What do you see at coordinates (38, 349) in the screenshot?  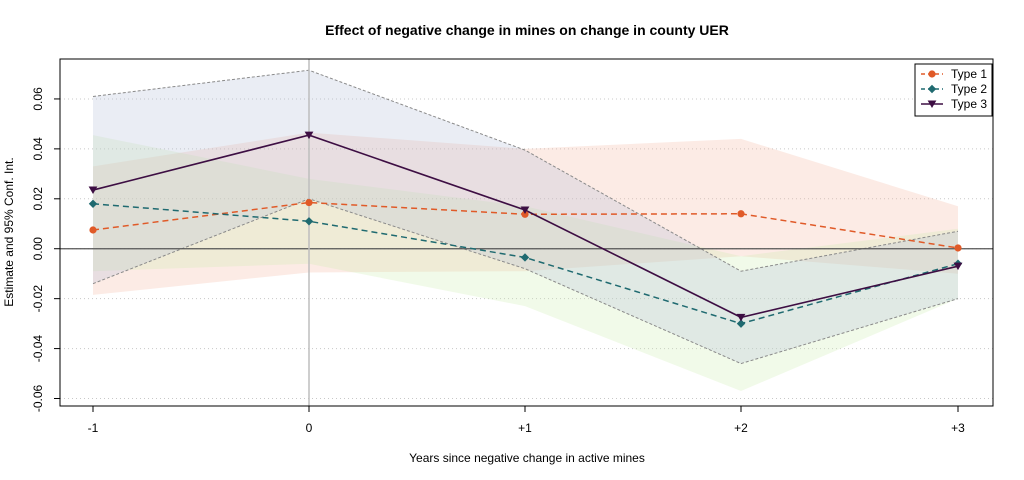 I see `y-tick-label: -0.04` at bounding box center [38, 349].